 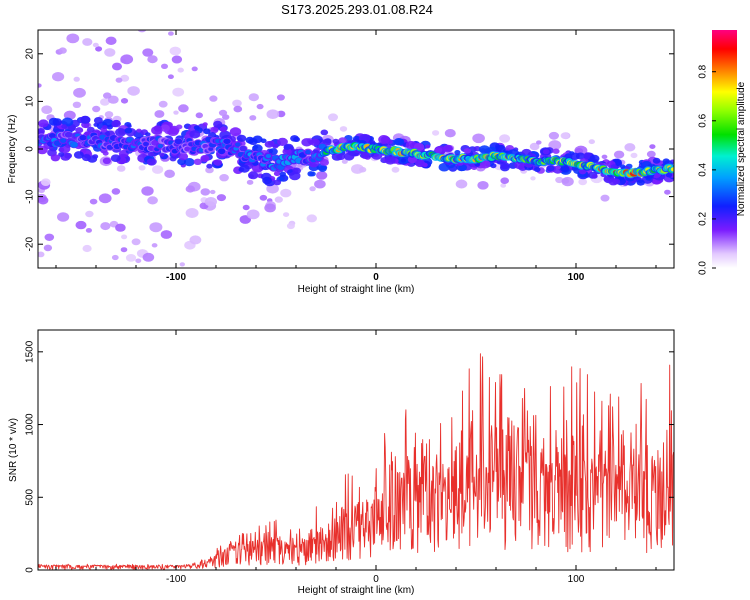 What do you see at coordinates (12, 149) in the screenshot?
I see `spectrogram-y-label: Frequency (Hz)` at bounding box center [12, 149].